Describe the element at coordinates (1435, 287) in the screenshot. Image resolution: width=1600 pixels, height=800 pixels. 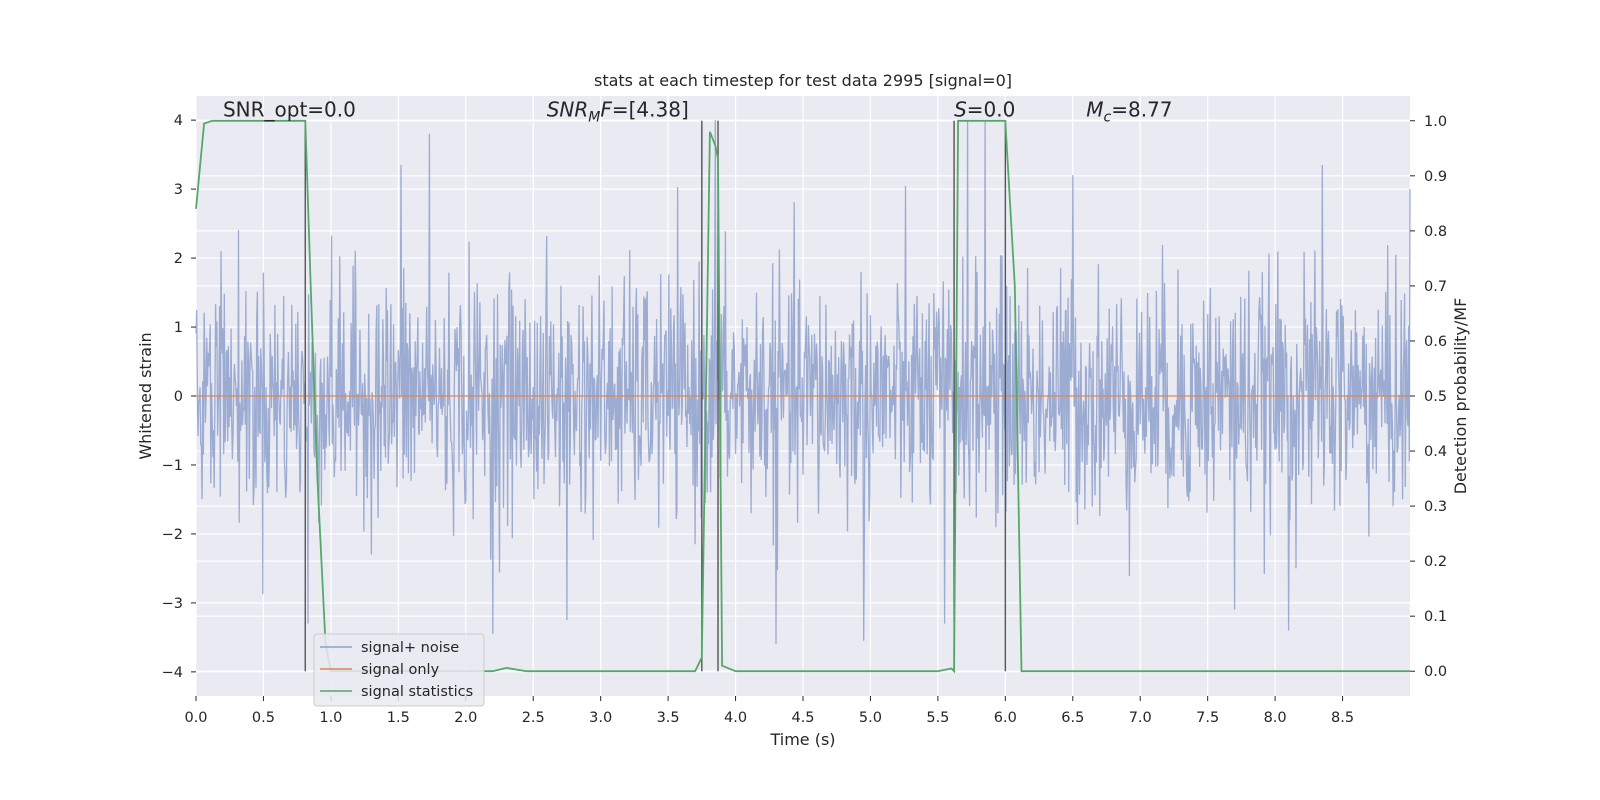
I see `y2-tick-label-7: 0.7` at that location.